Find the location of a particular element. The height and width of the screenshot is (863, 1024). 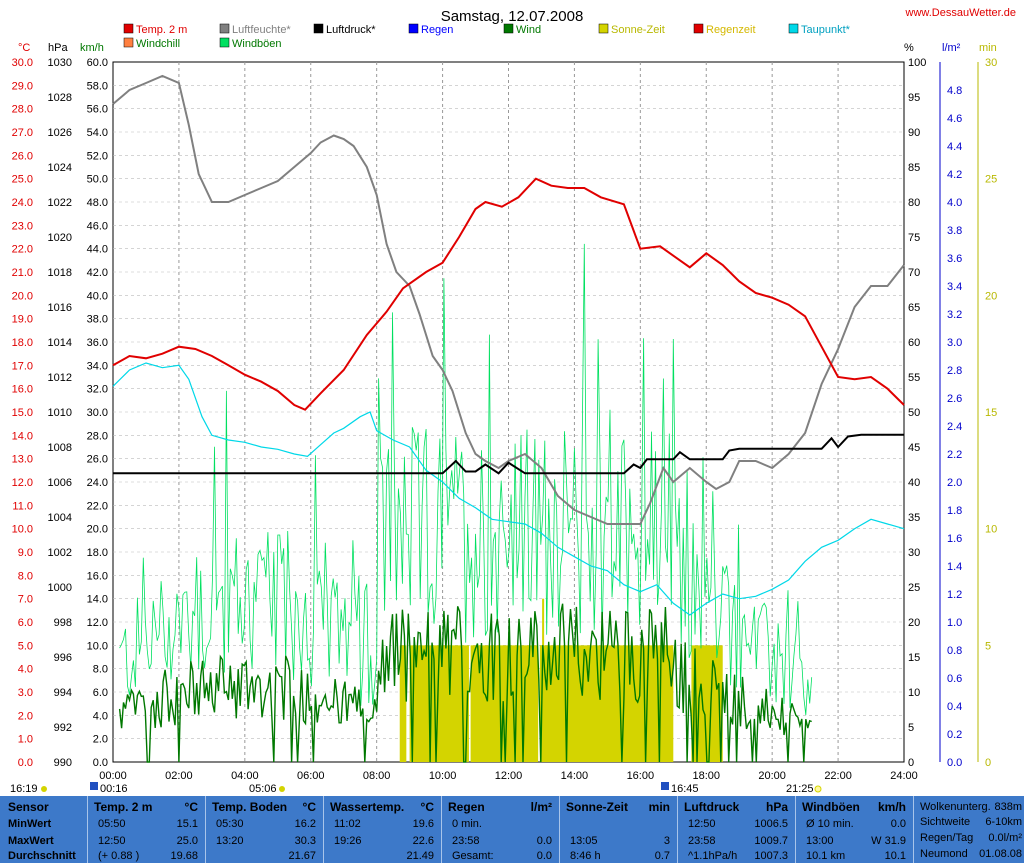

temp-tick-0: 30.0 is located at coordinates (22, 63).